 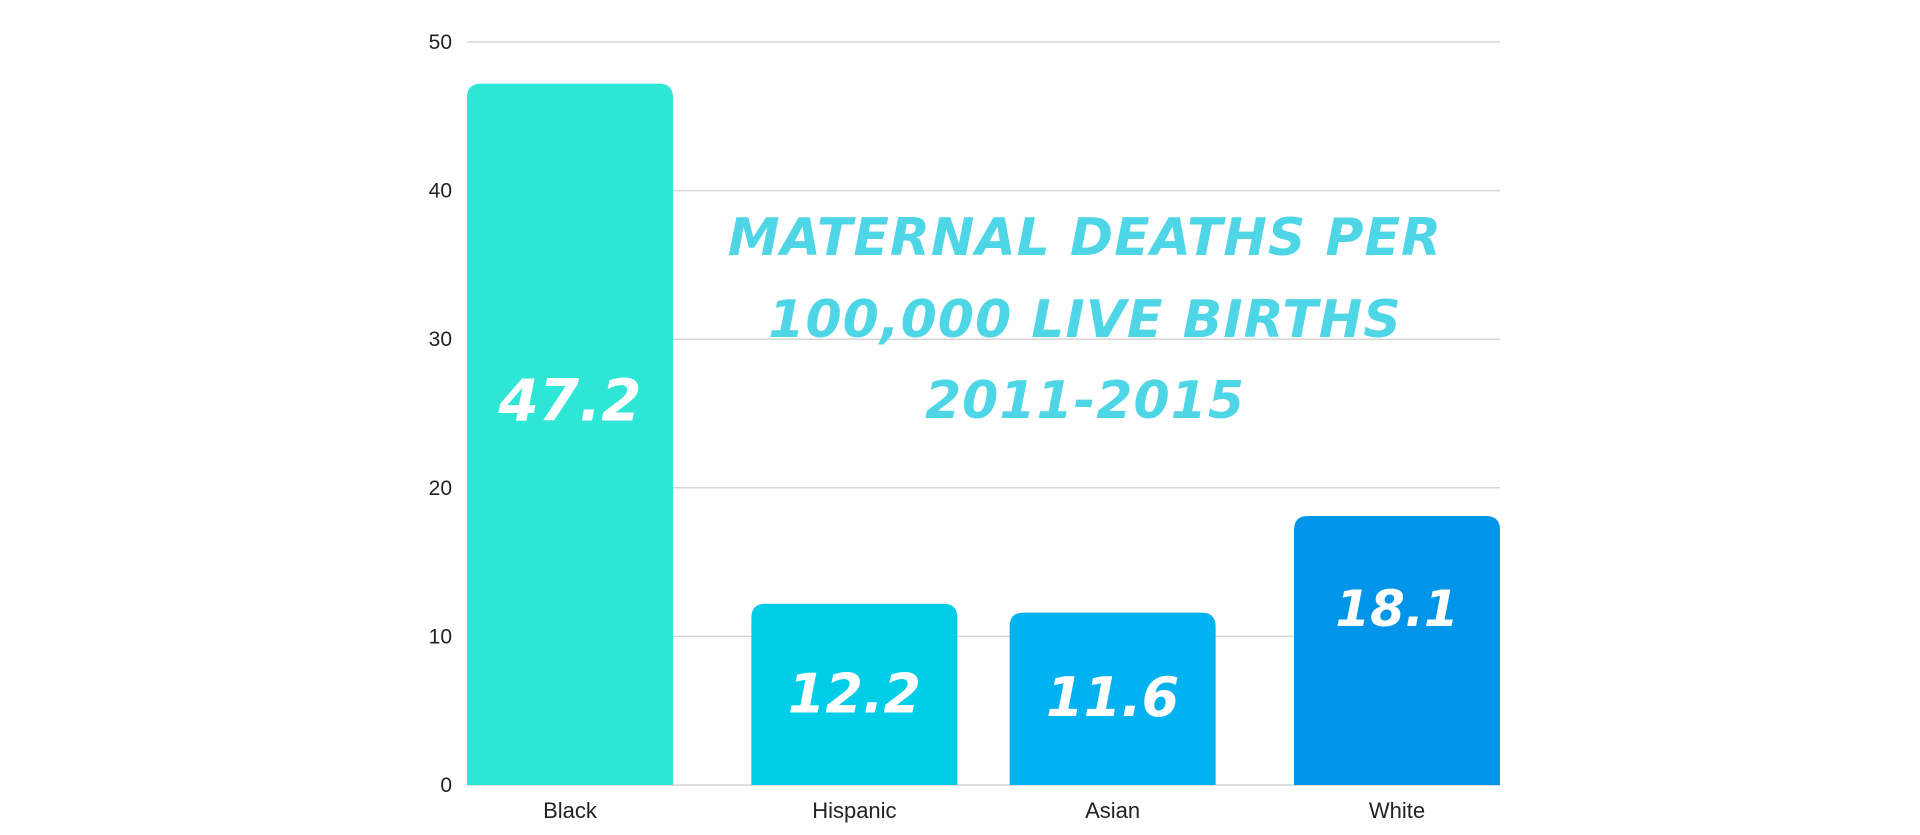 What do you see at coordinates (440, 42) in the screenshot?
I see `y-tick-label: 50` at bounding box center [440, 42].